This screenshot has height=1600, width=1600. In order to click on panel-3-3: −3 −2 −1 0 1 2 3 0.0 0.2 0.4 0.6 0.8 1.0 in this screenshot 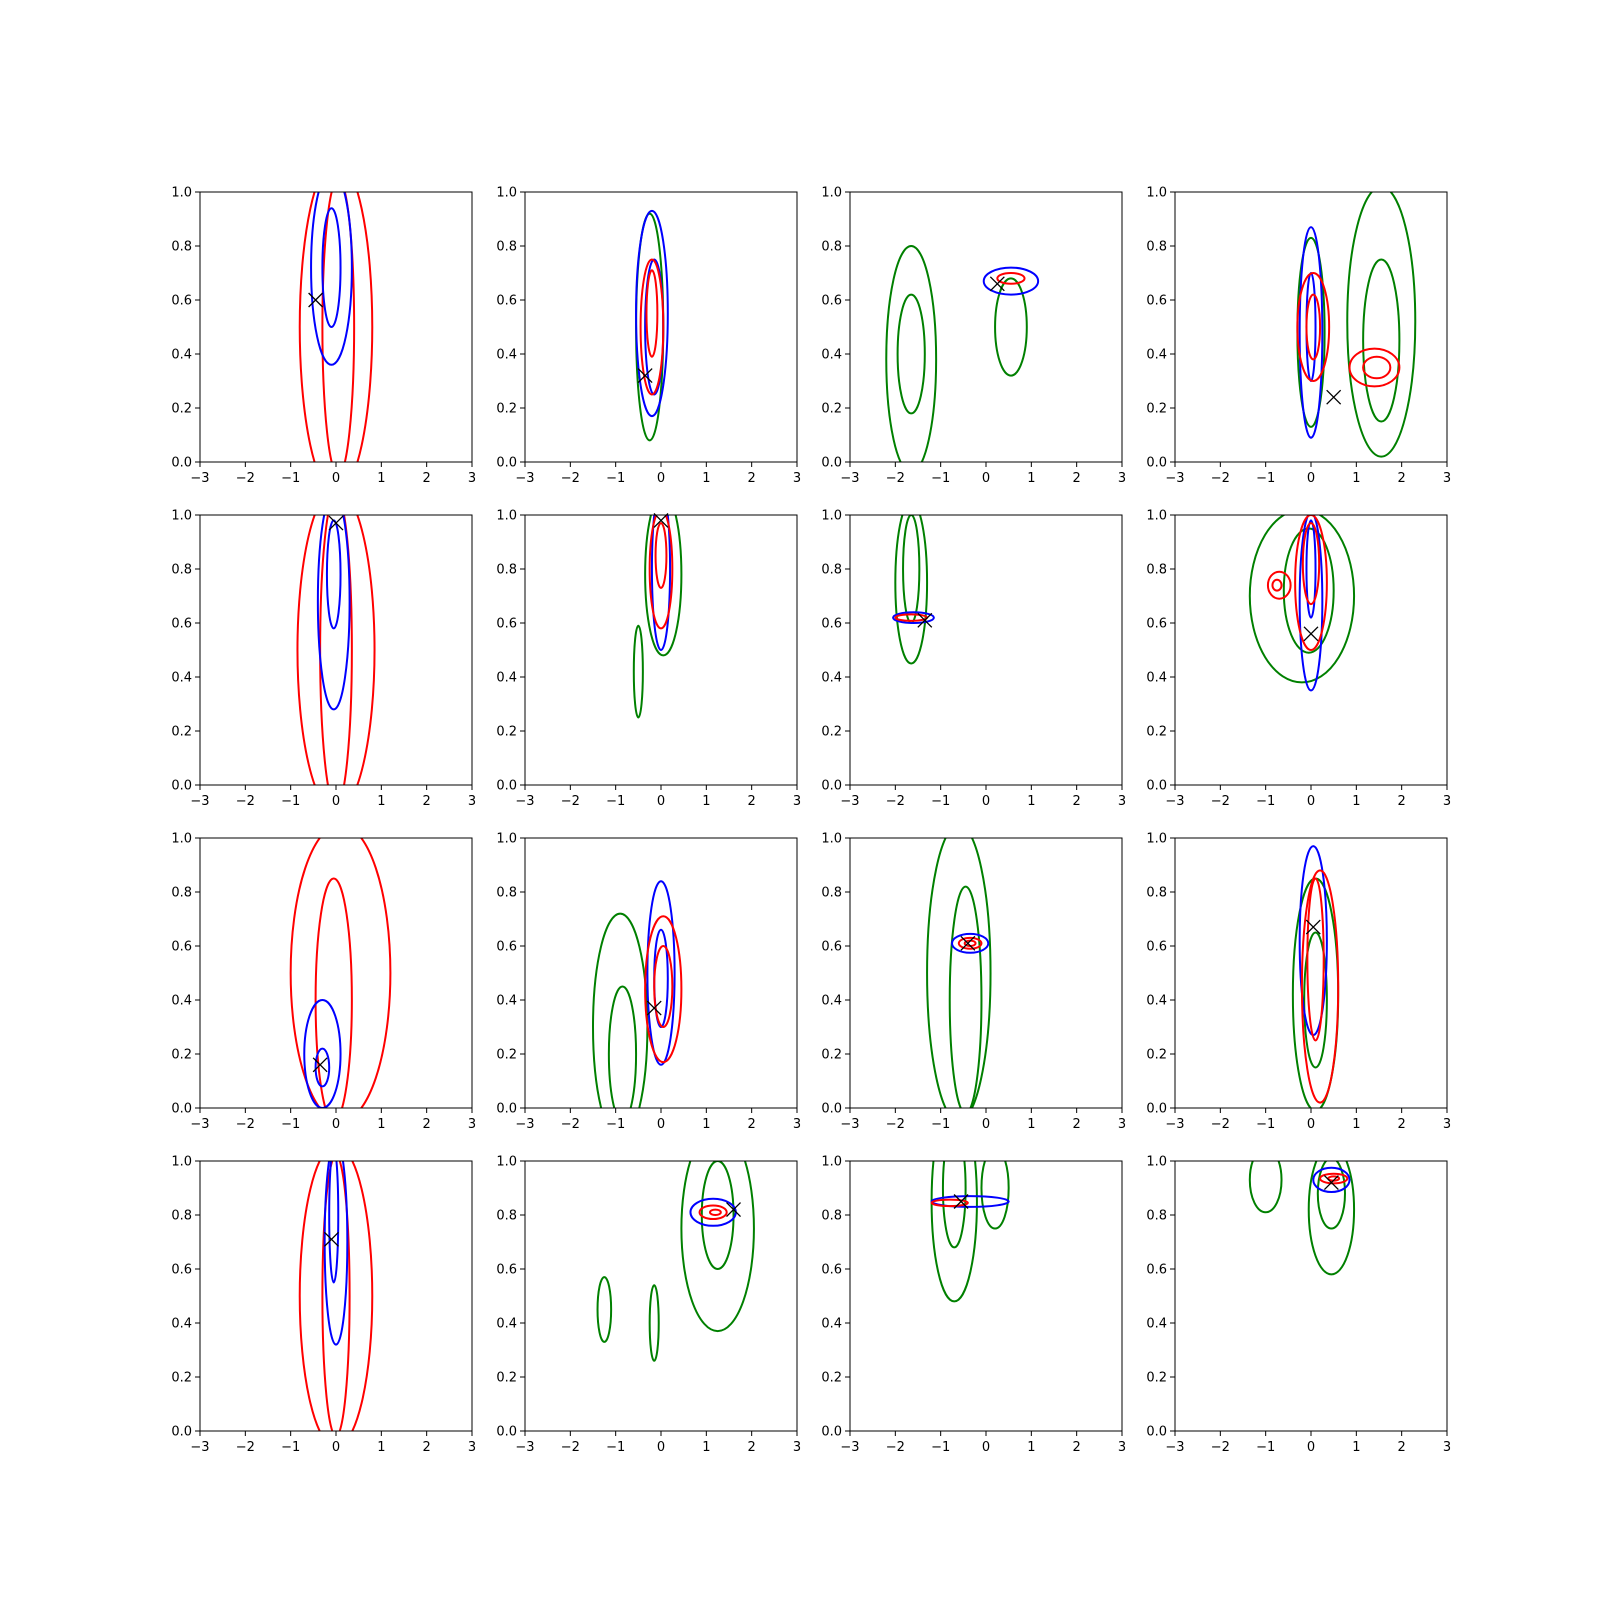, I will do `click(973, 982)`.